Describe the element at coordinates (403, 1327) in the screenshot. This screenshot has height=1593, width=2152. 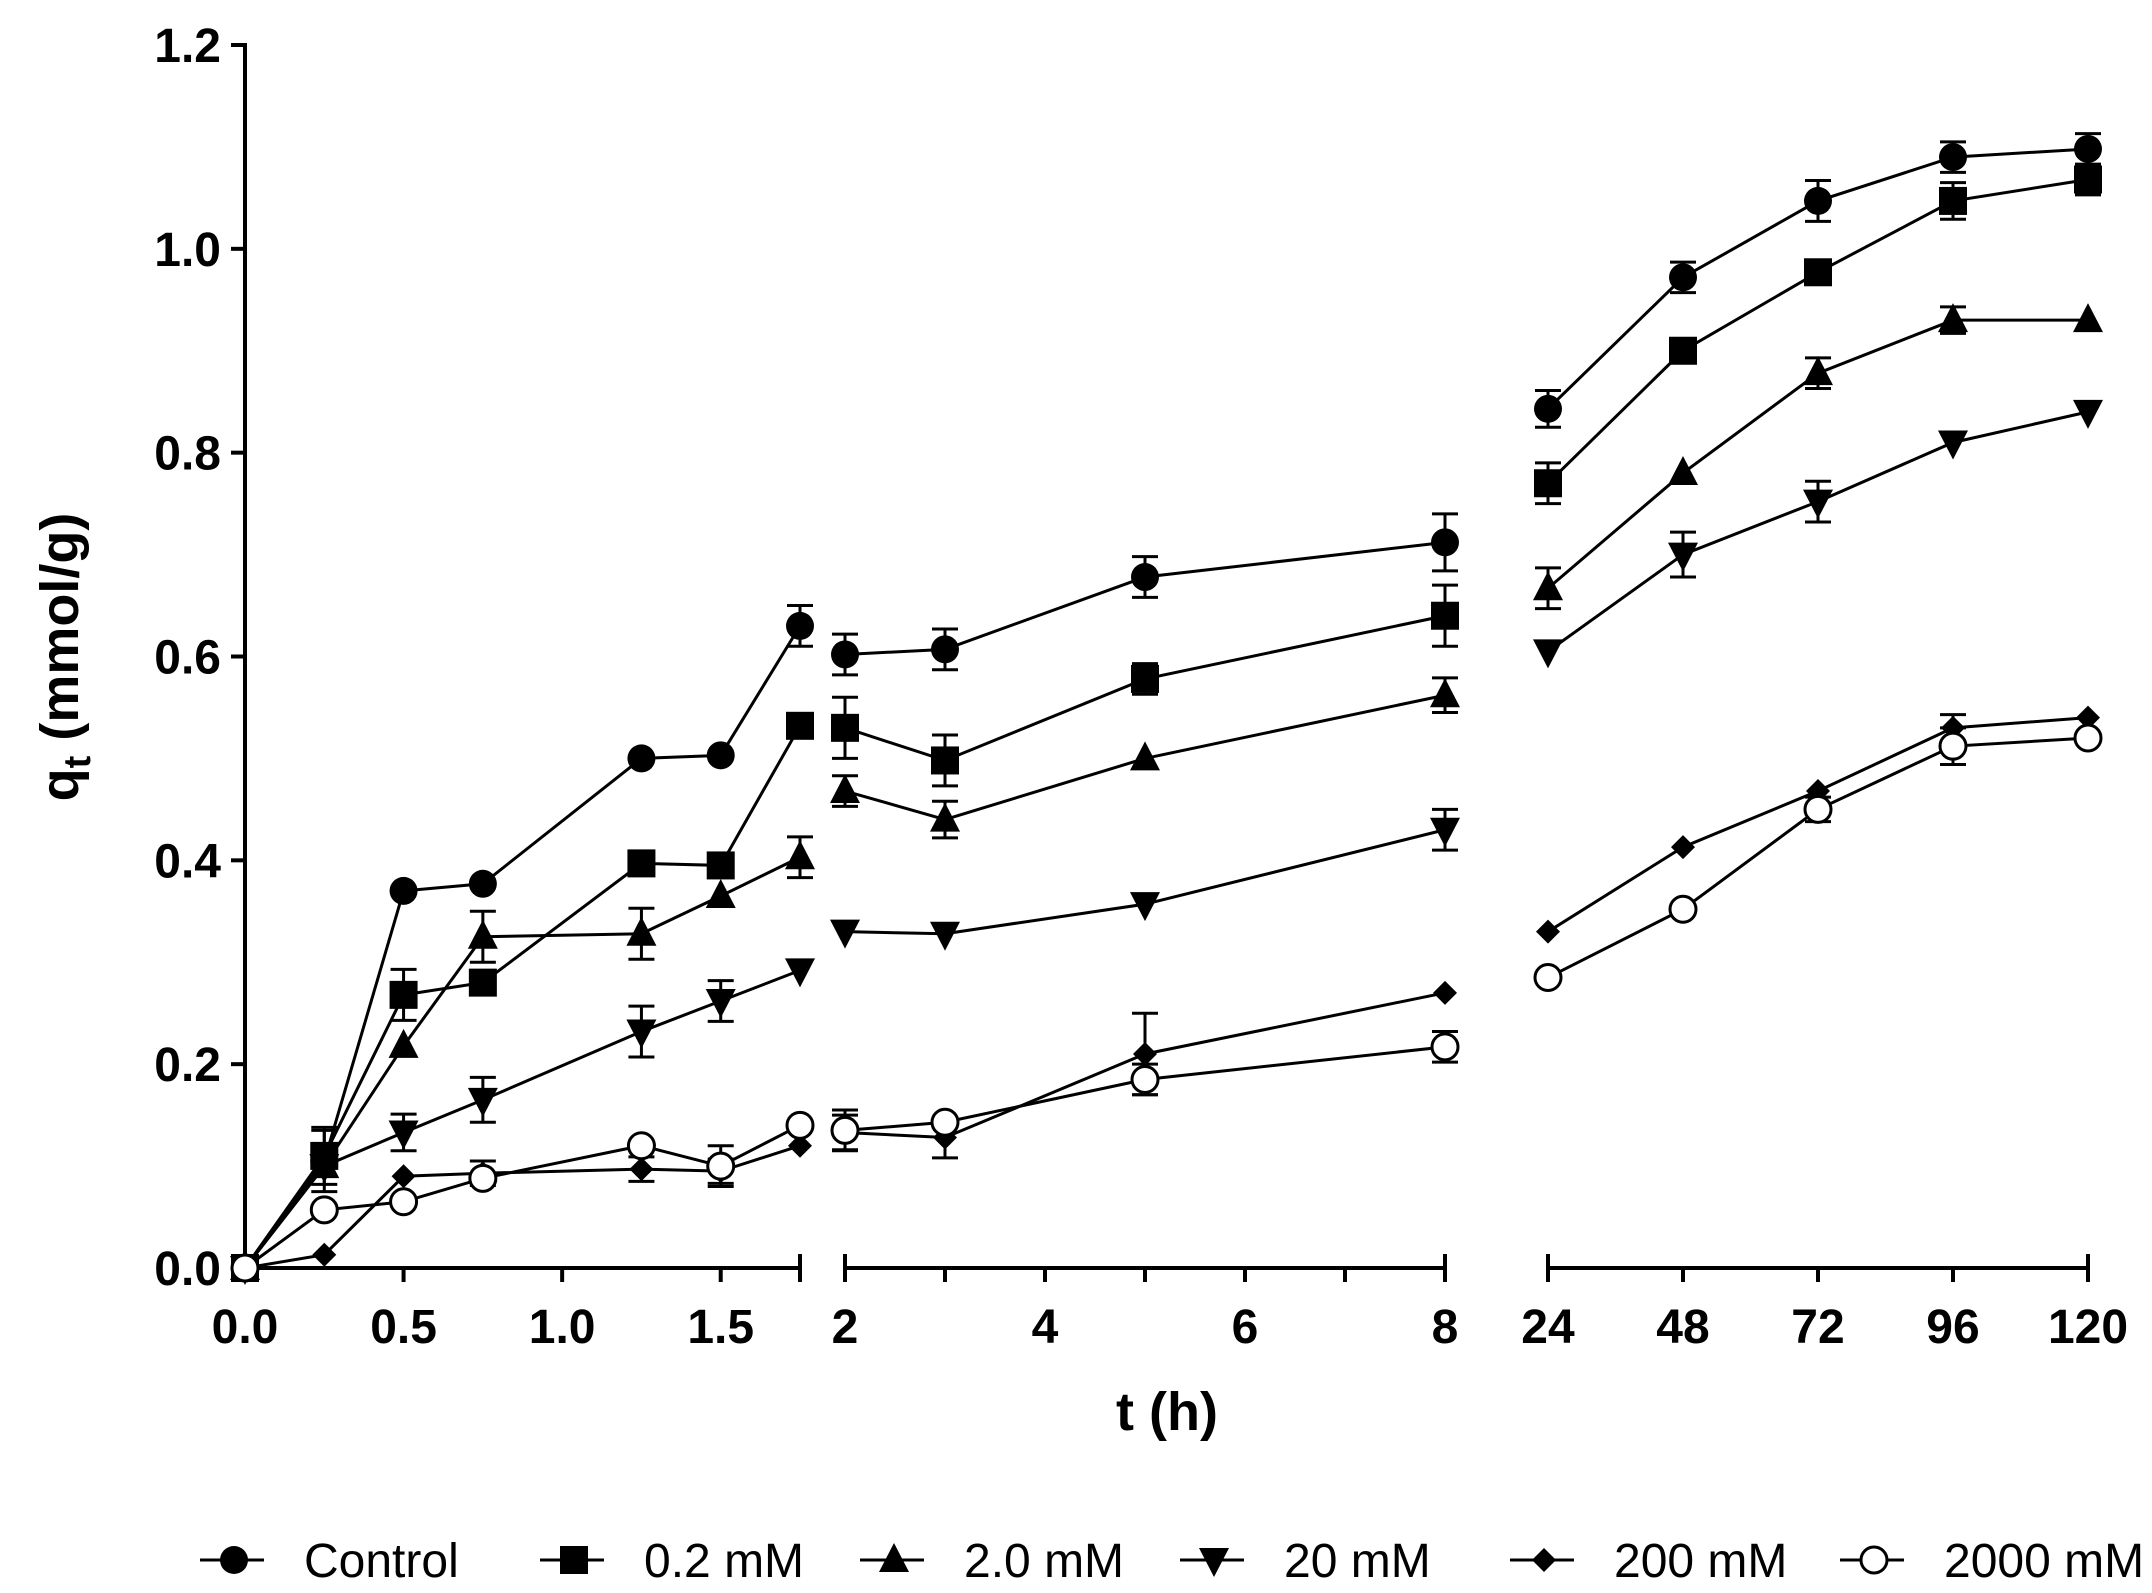
I see `x-tick-label: 0.5` at that location.